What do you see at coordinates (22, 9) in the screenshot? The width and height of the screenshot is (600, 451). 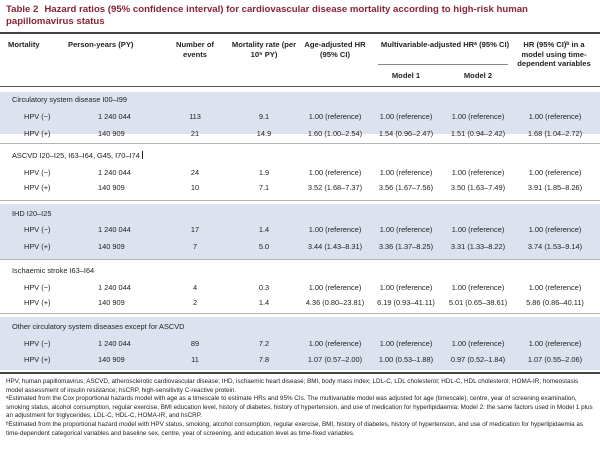 I see `table-label: Table 2` at bounding box center [22, 9].